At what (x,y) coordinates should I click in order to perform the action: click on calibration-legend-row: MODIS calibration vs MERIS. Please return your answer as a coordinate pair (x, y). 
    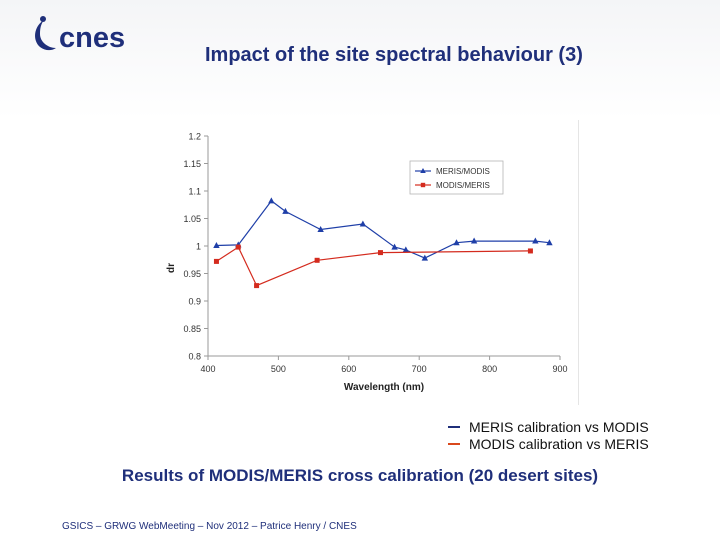
    Looking at the image, I should click on (548, 443).